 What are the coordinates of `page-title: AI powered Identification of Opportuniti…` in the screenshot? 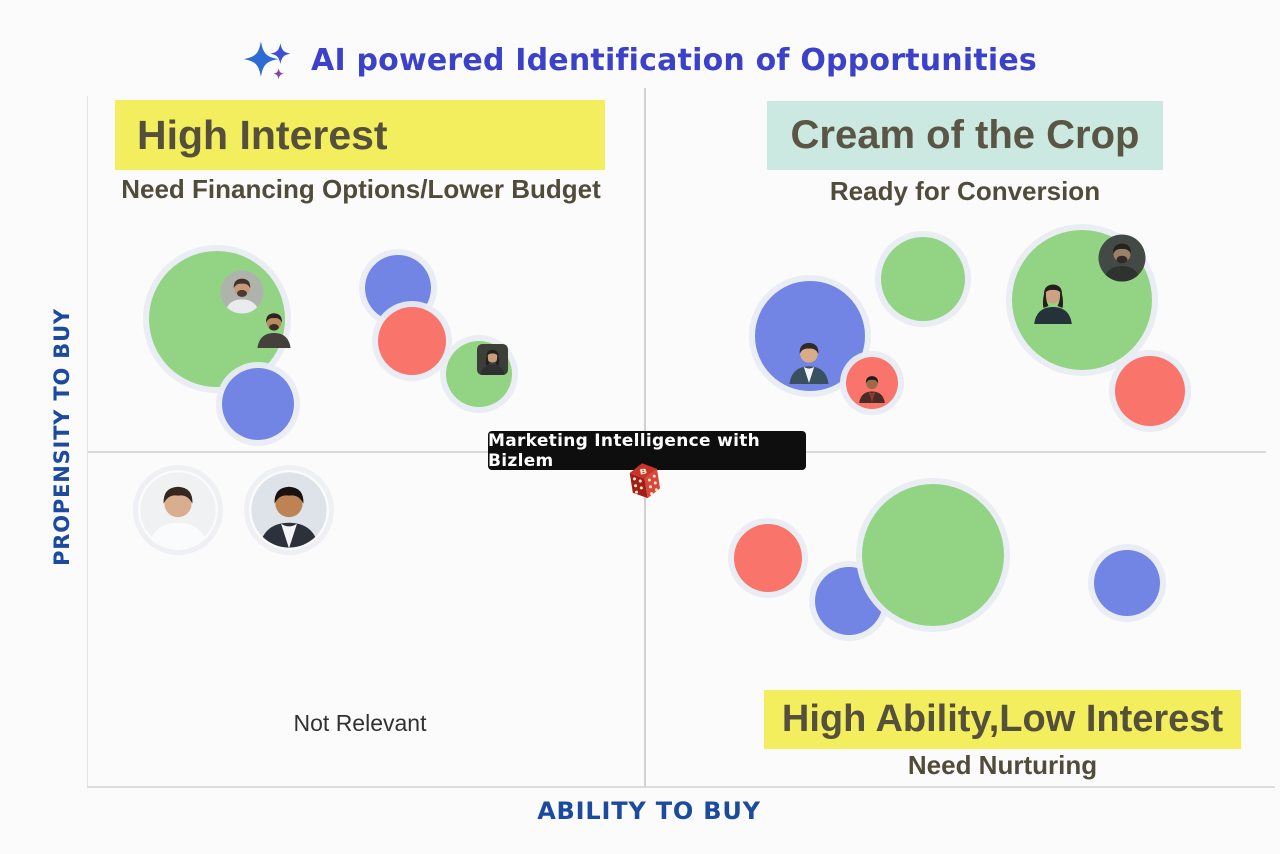 It's located at (674, 60).